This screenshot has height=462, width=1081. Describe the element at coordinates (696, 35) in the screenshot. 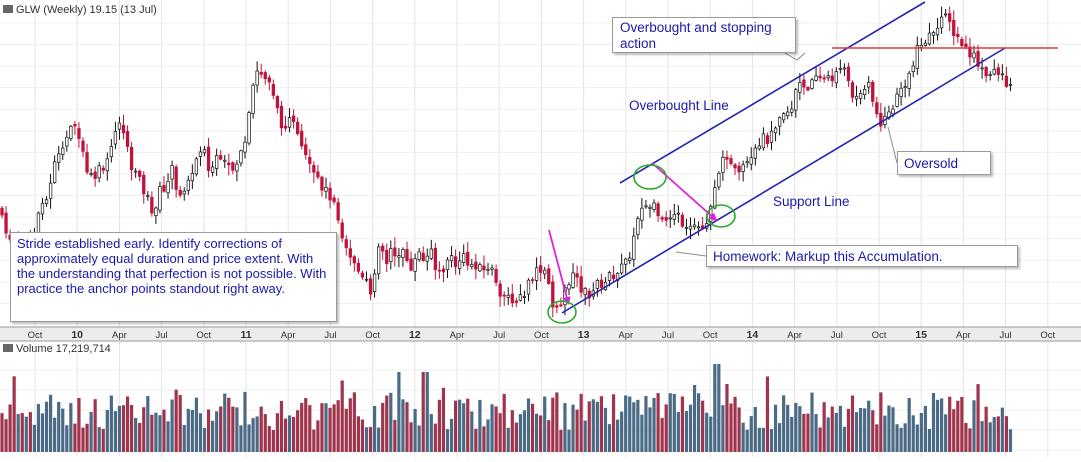

I see `overbought-stopping-text: Overbought and stopping action` at that location.